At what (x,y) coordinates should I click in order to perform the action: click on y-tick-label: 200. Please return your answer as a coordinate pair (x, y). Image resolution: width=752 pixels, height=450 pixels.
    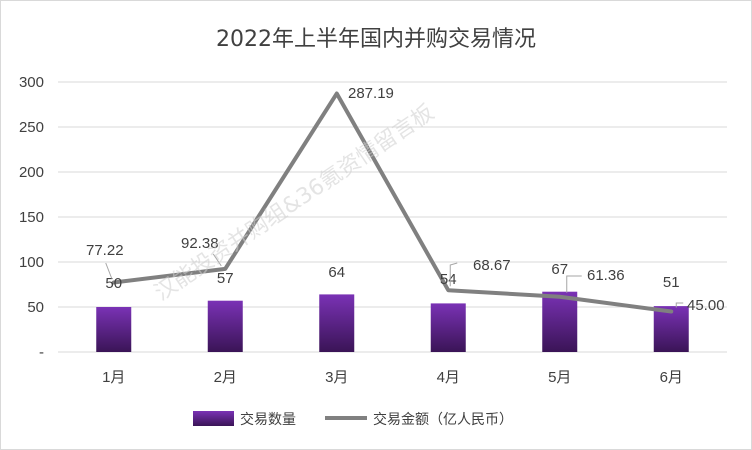
    Looking at the image, I should click on (31, 172).